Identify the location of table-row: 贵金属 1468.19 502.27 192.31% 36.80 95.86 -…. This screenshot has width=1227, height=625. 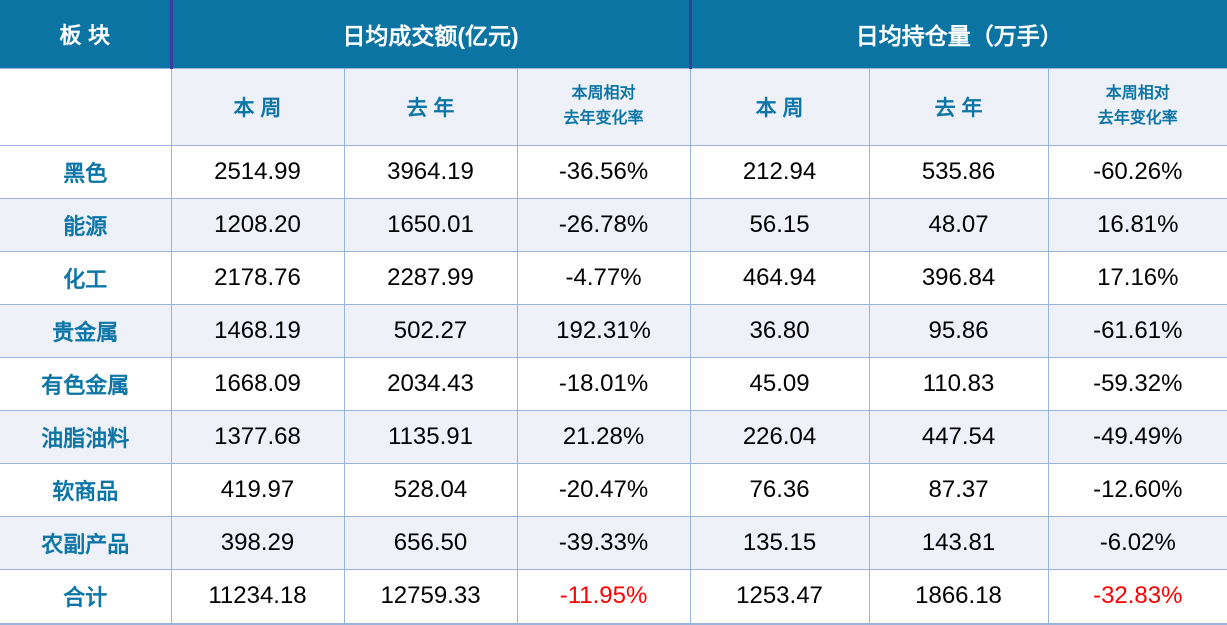
(613, 330).